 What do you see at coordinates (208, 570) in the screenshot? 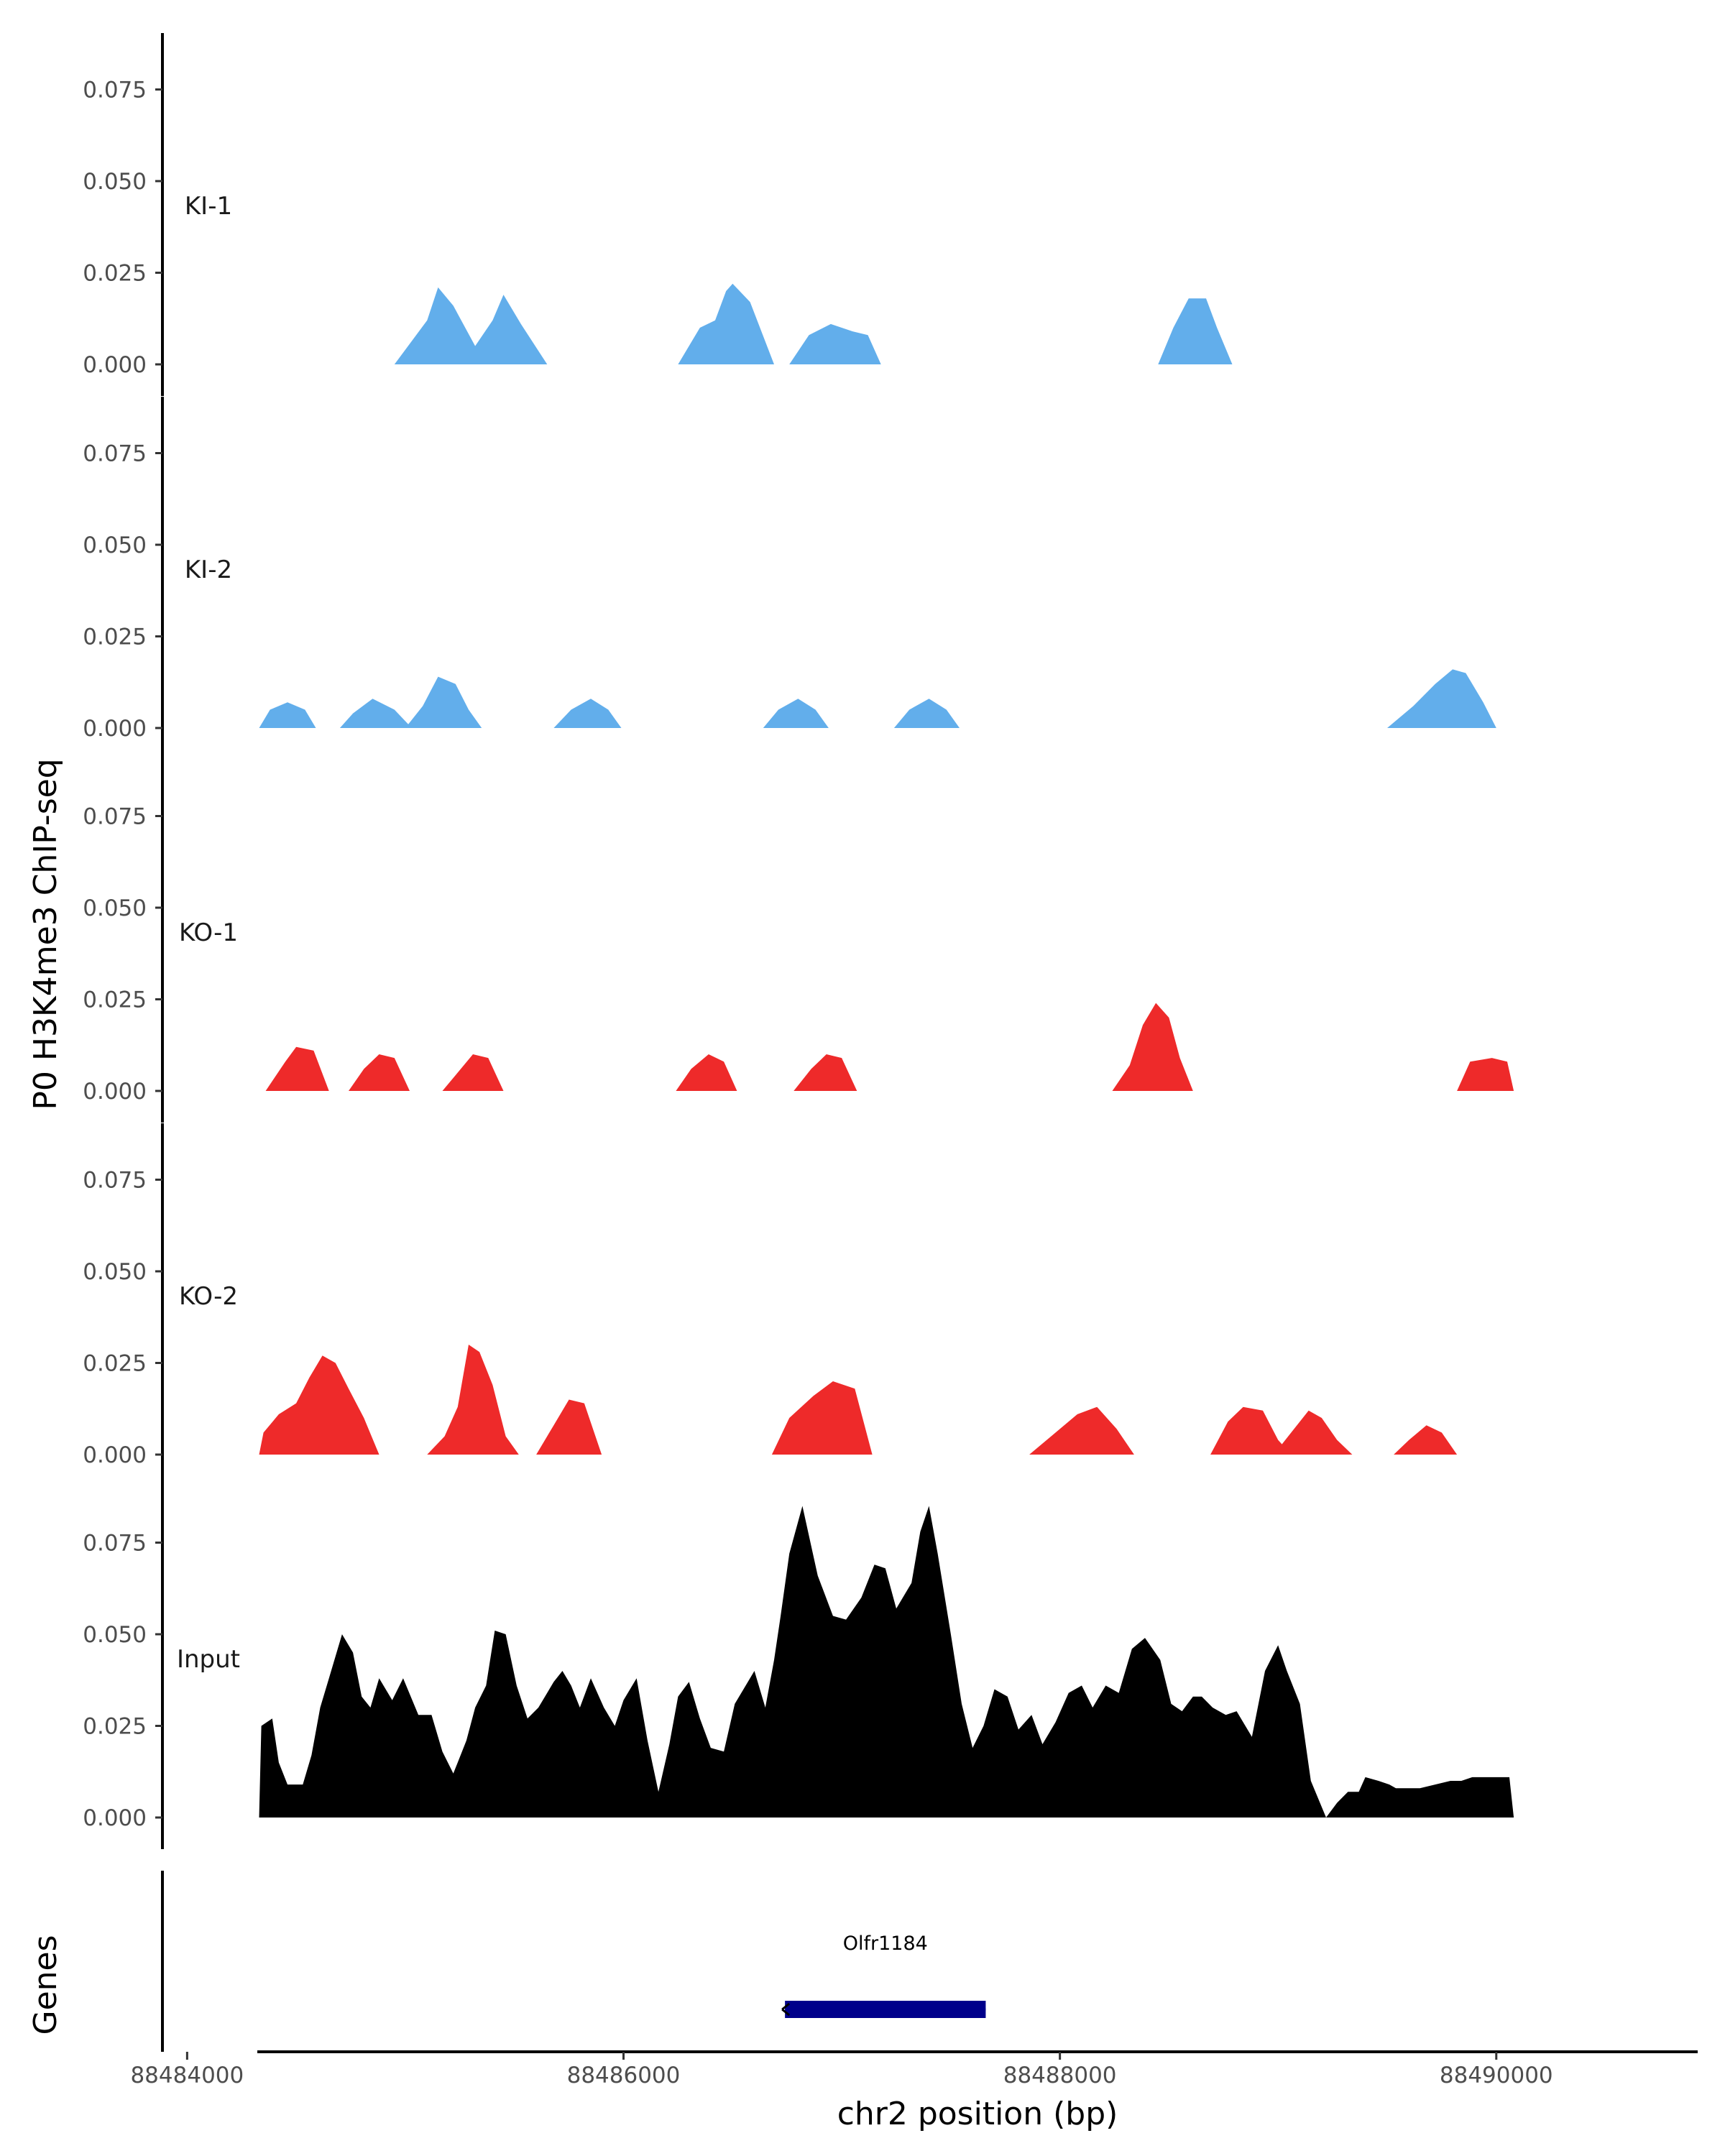
I see `panel-label: KI-2` at bounding box center [208, 570].